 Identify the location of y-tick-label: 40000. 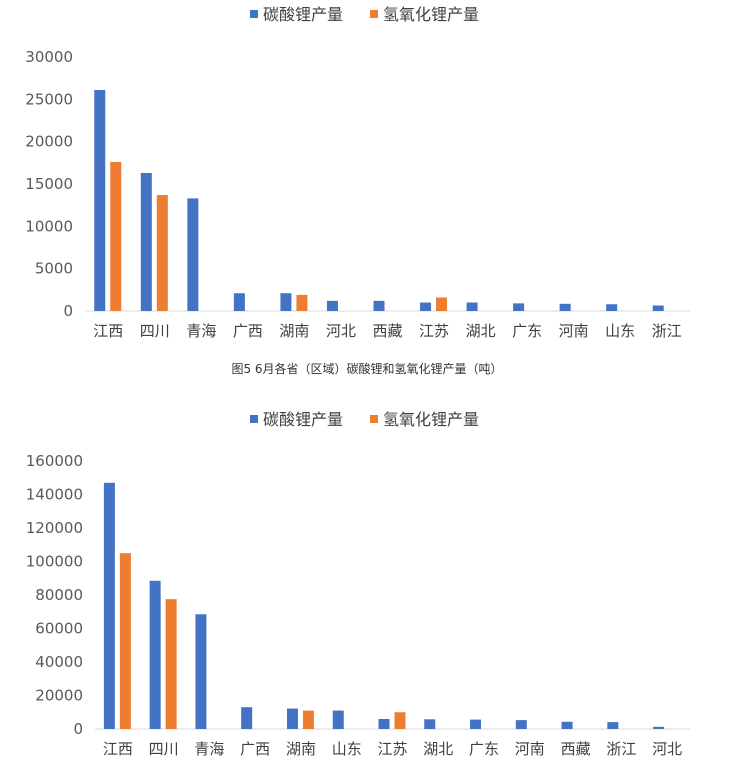
(59, 662).